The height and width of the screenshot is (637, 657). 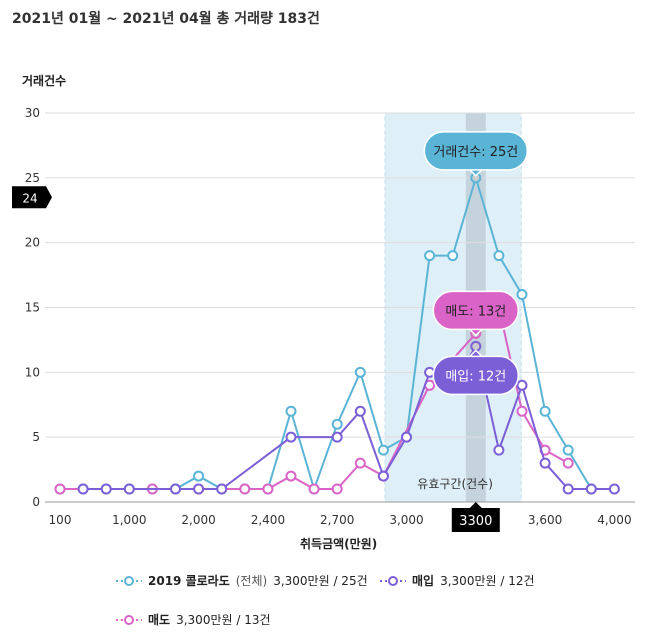 What do you see at coordinates (339, 544) in the screenshot?
I see `x-axis-label: 취득금액(만원)` at bounding box center [339, 544].